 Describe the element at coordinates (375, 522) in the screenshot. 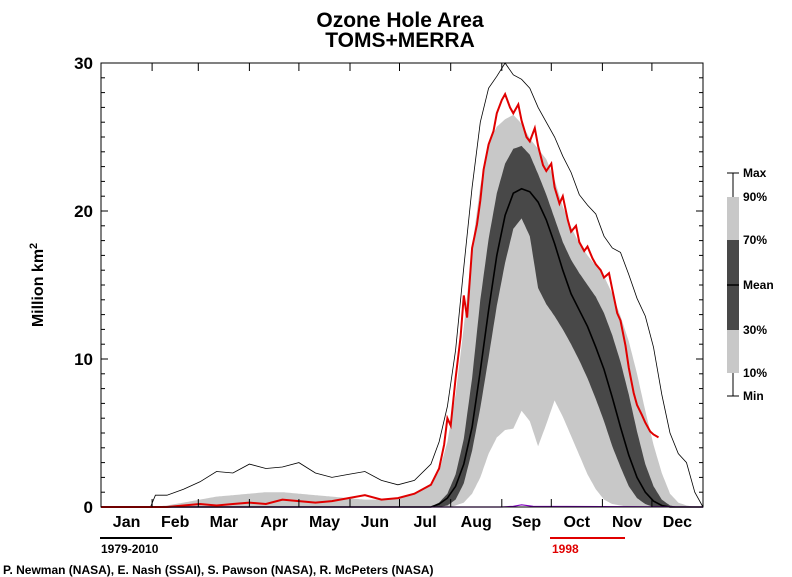

I see `x-month-label: Jun` at that location.